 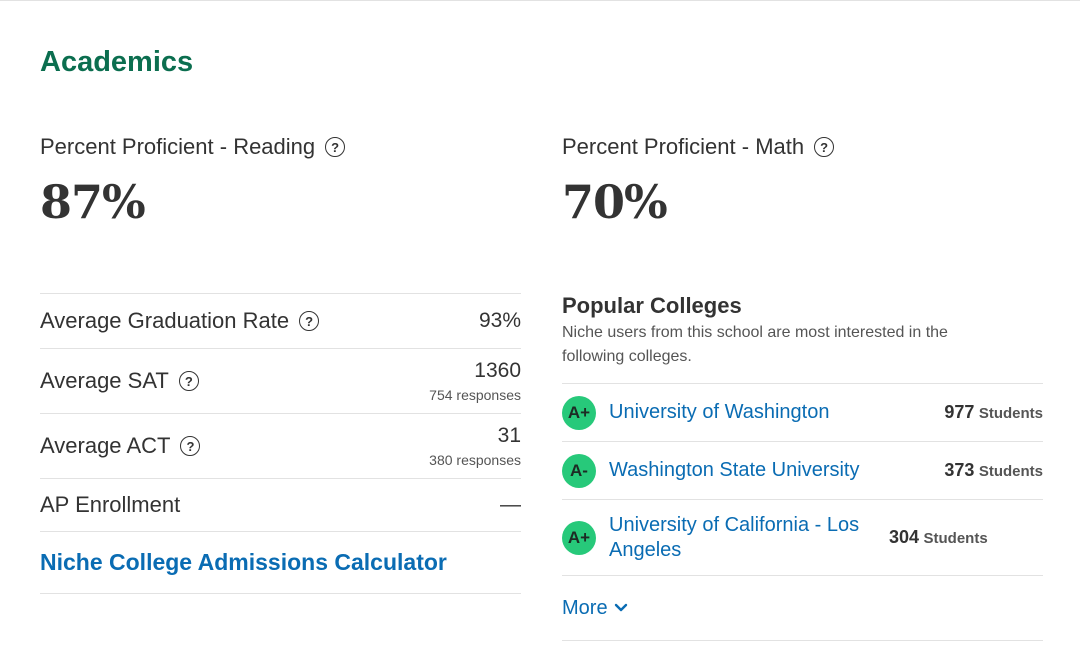 What do you see at coordinates (105, 445) in the screenshot?
I see `act-label: Average ACT` at bounding box center [105, 445].